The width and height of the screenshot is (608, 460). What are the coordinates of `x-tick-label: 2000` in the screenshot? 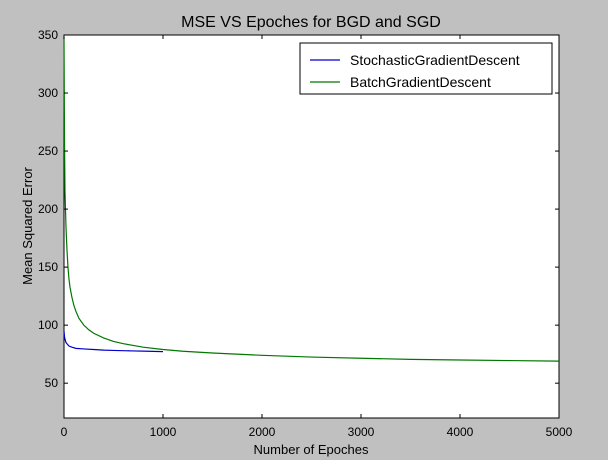 It's located at (262, 432).